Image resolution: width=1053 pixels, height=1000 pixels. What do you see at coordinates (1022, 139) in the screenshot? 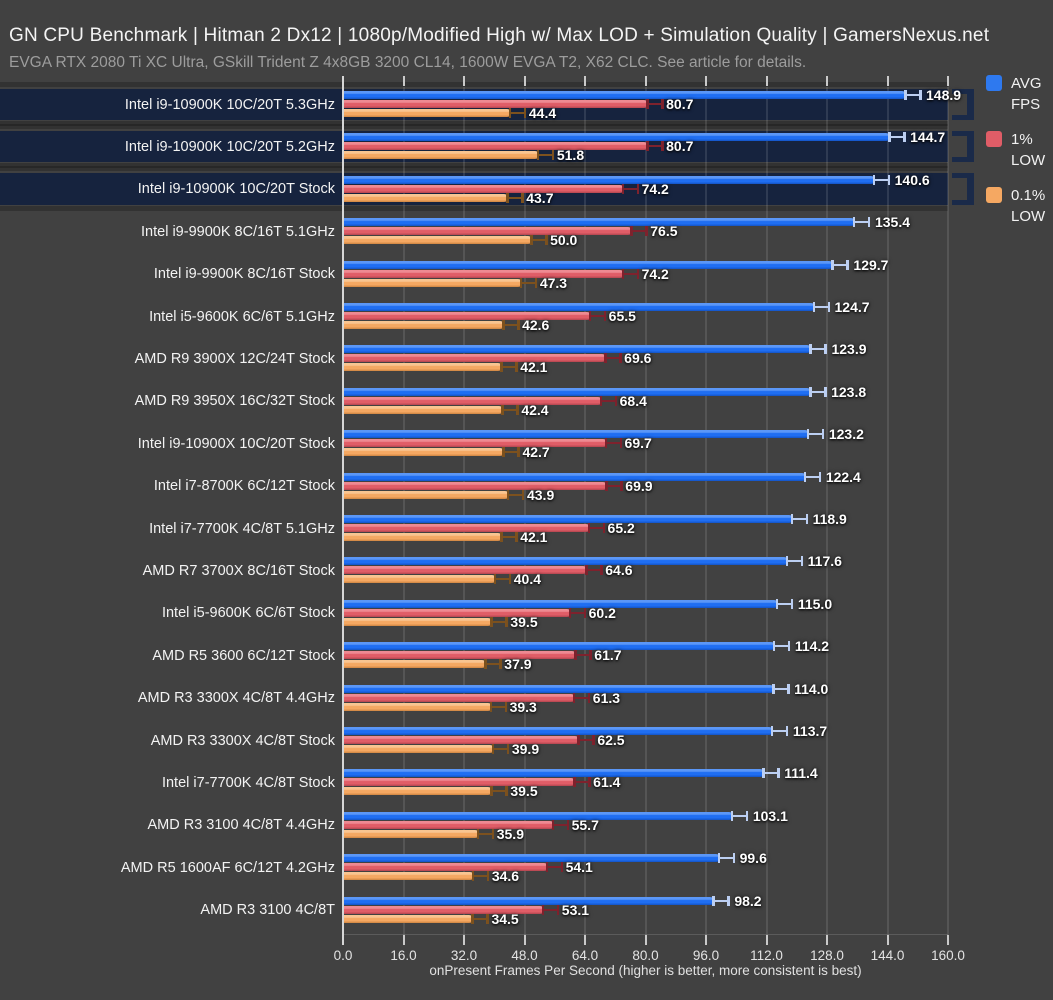
I see `legend-label-1pct: 1%` at bounding box center [1022, 139].